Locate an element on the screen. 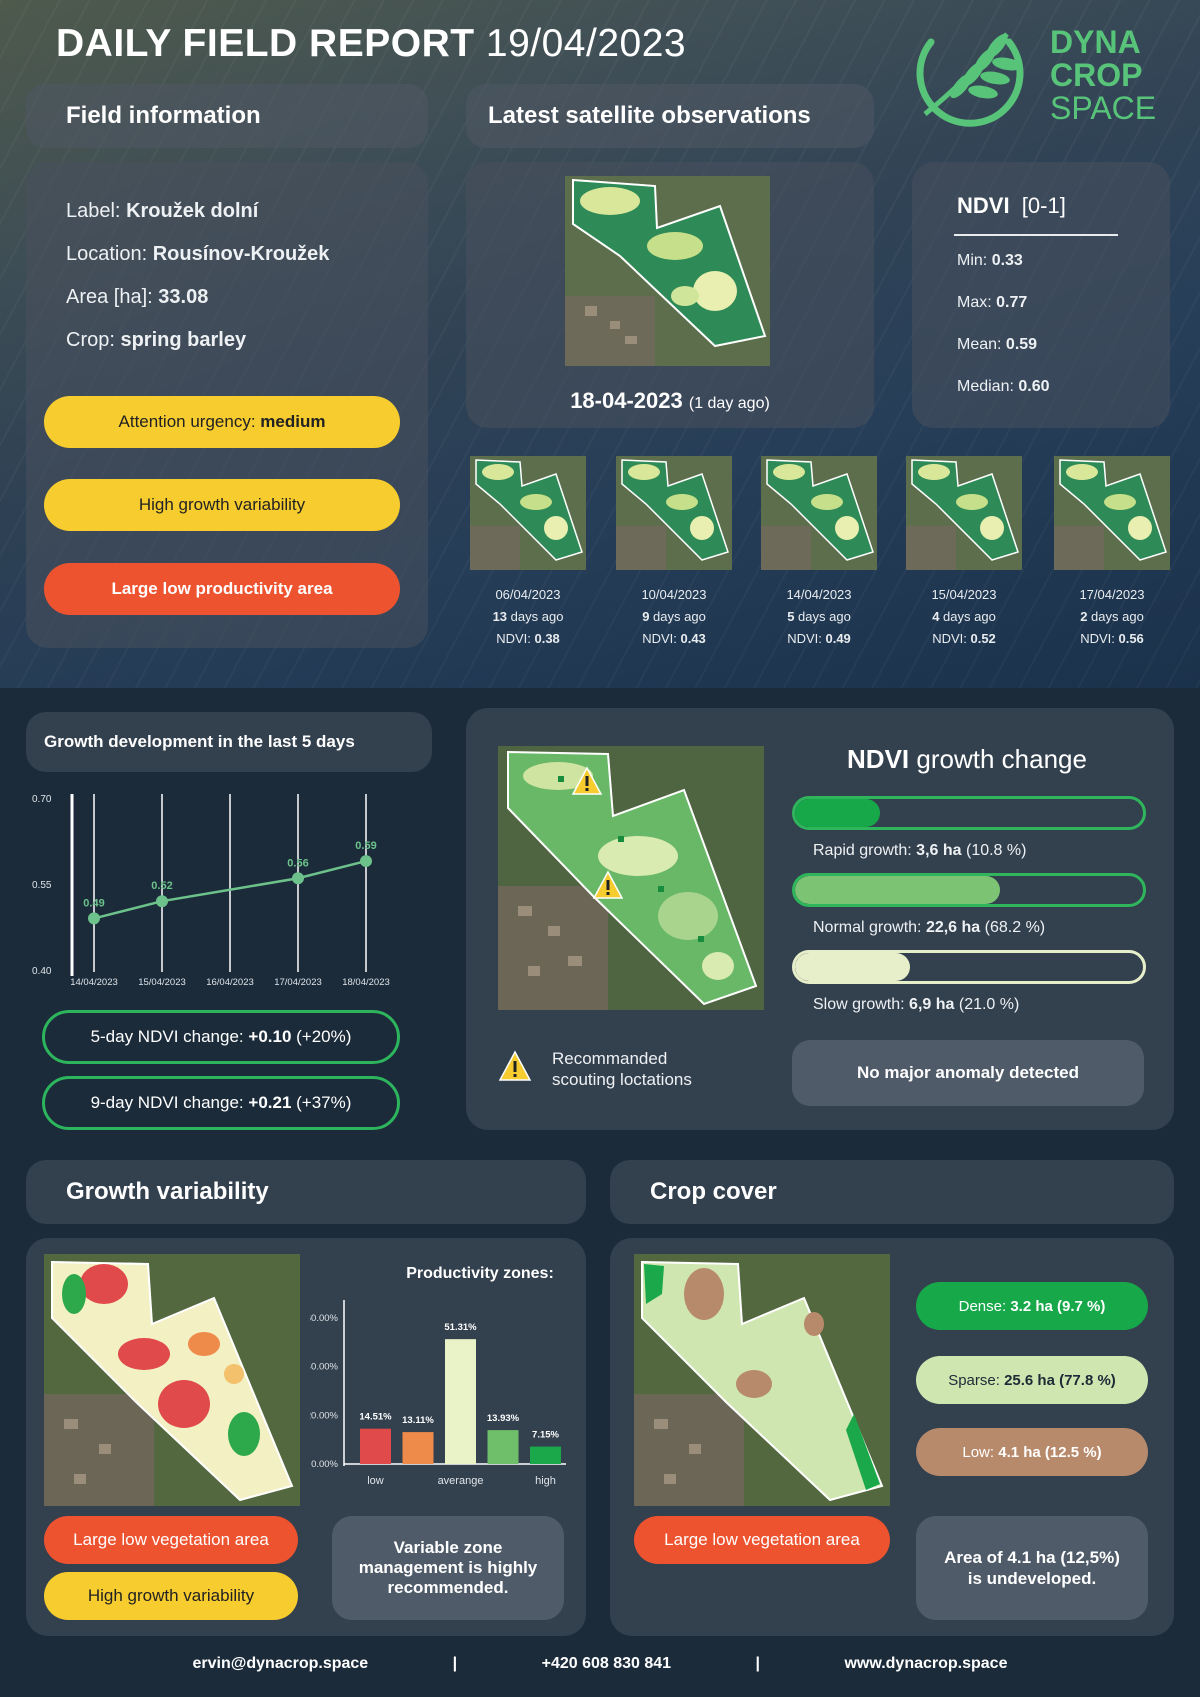 The height and width of the screenshot is (1697, 1200). ndvi-growth-title-rest: growth change is located at coordinates (1001, 759).